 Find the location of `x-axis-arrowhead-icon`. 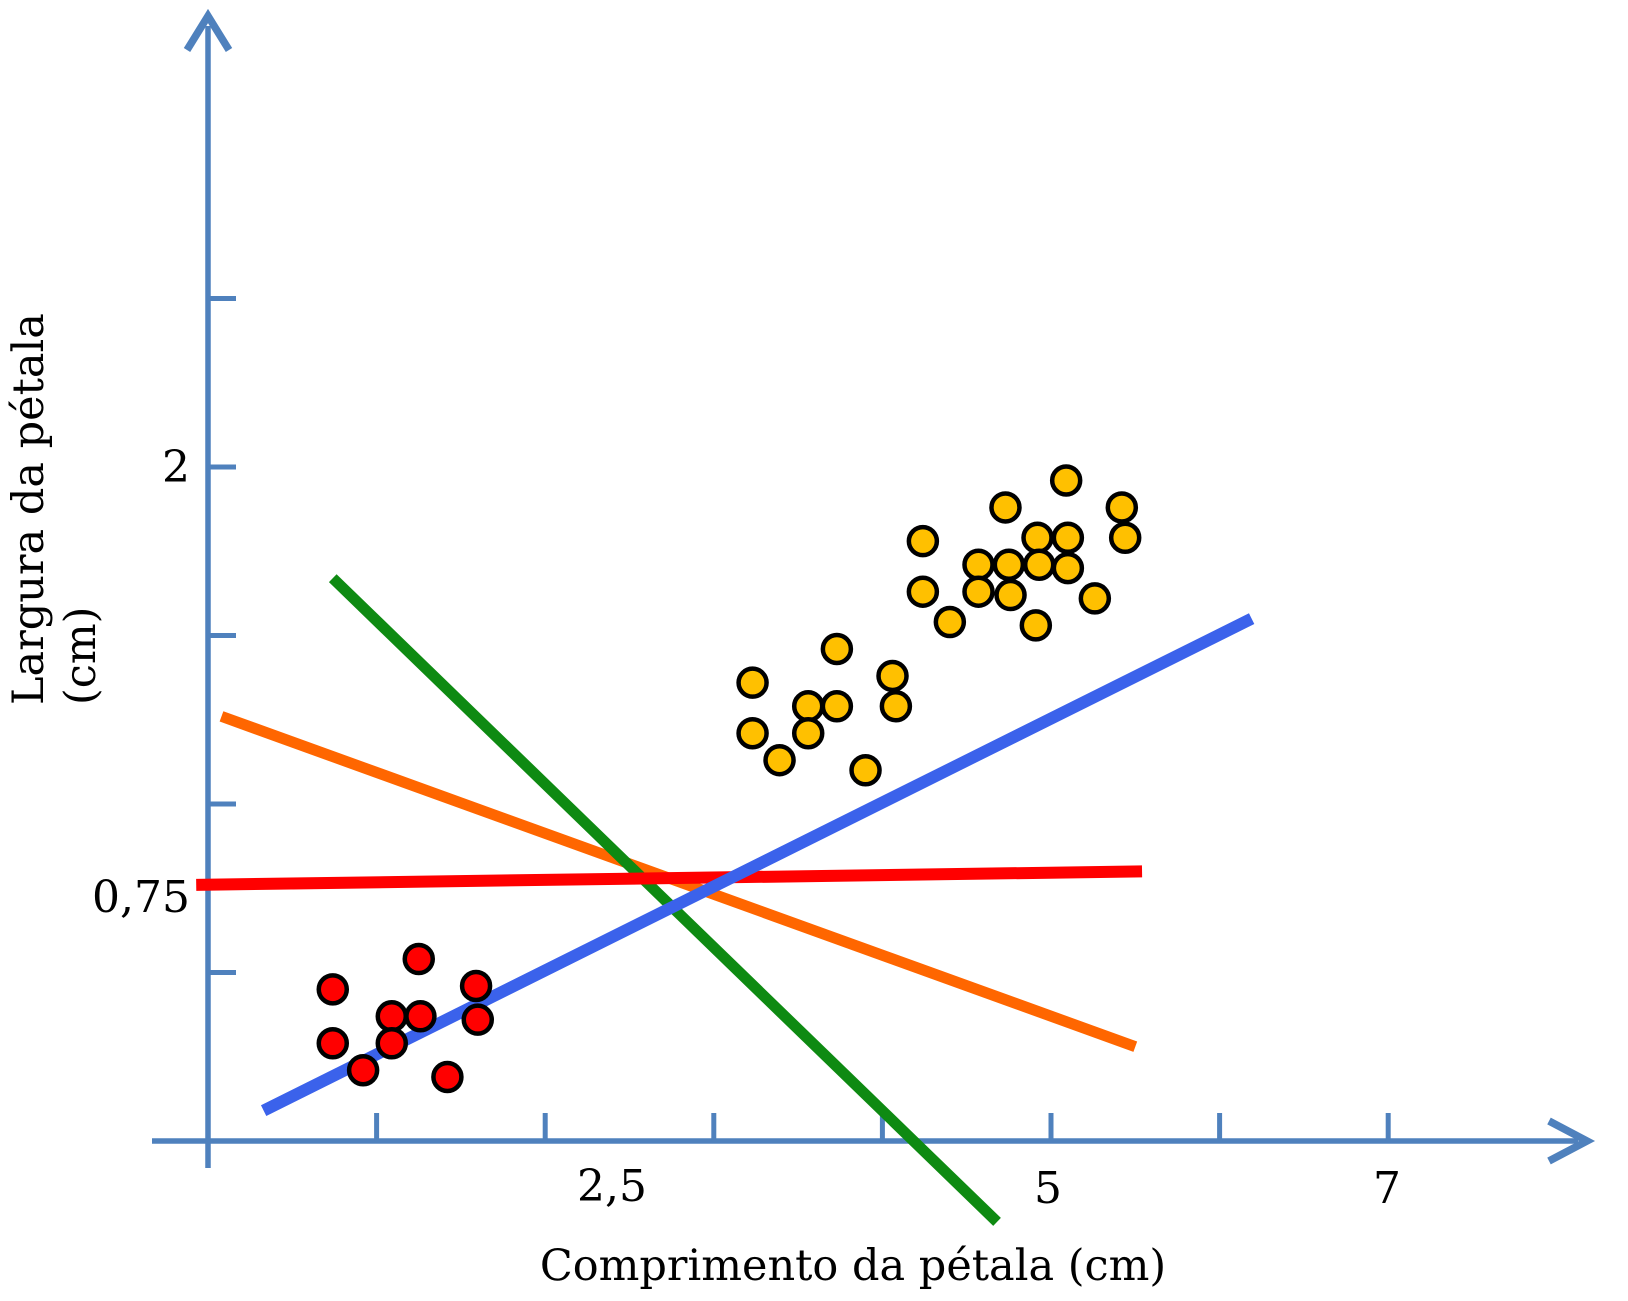

x-axis-arrowhead-icon is located at coordinates (1571, 1141).